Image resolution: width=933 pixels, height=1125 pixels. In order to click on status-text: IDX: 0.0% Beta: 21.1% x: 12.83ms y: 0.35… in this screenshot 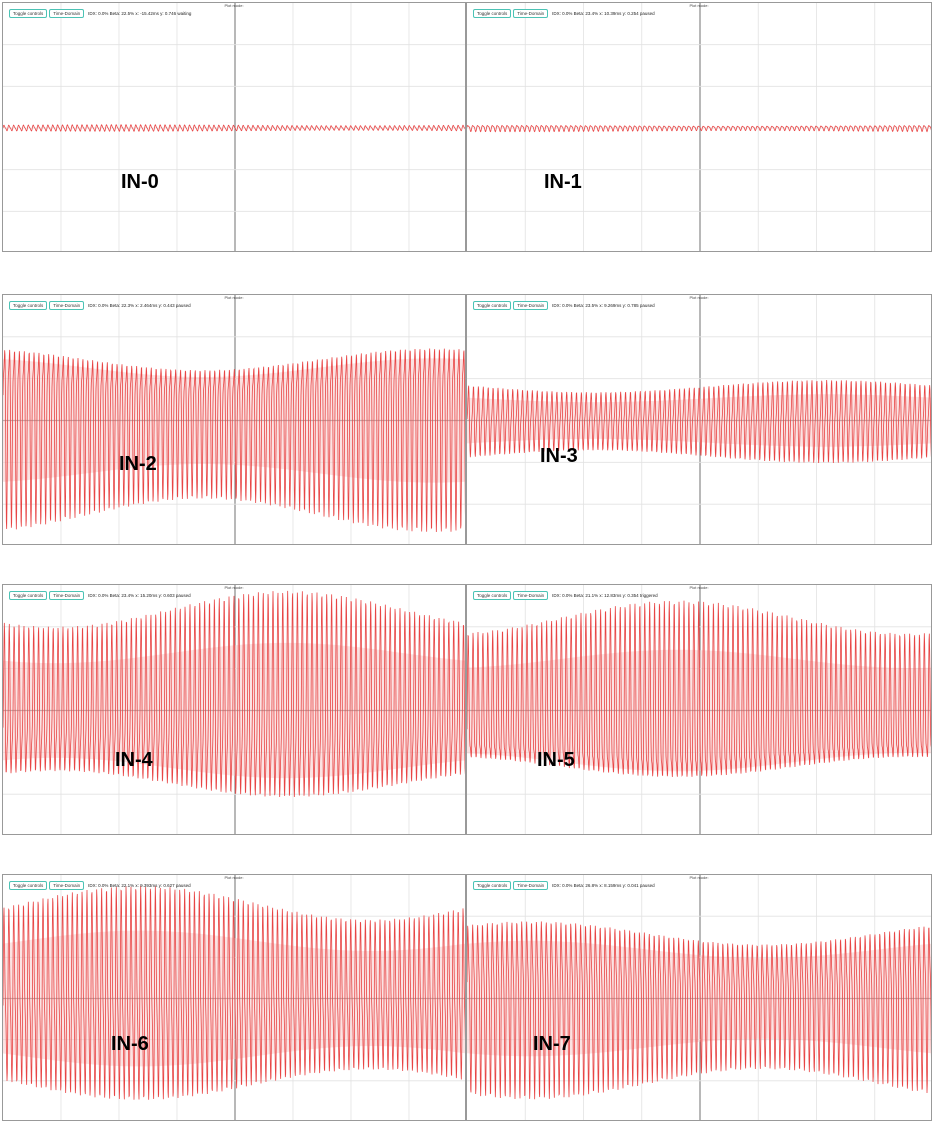, I will do `click(605, 595)`.